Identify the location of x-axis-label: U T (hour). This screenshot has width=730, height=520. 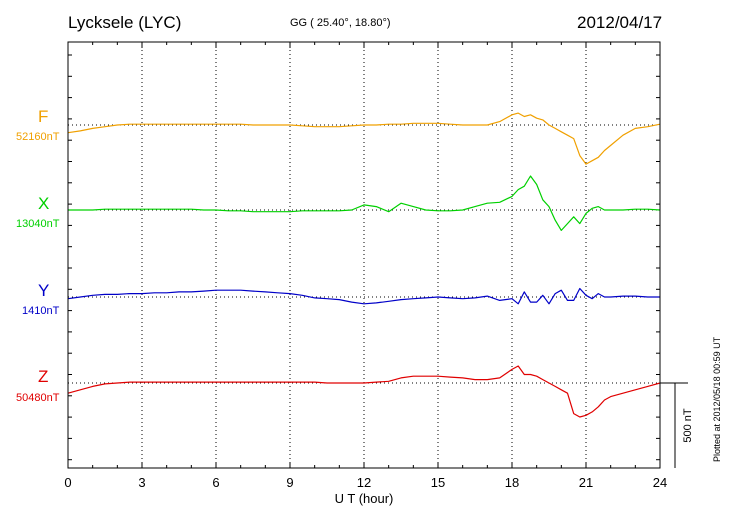
(364, 498).